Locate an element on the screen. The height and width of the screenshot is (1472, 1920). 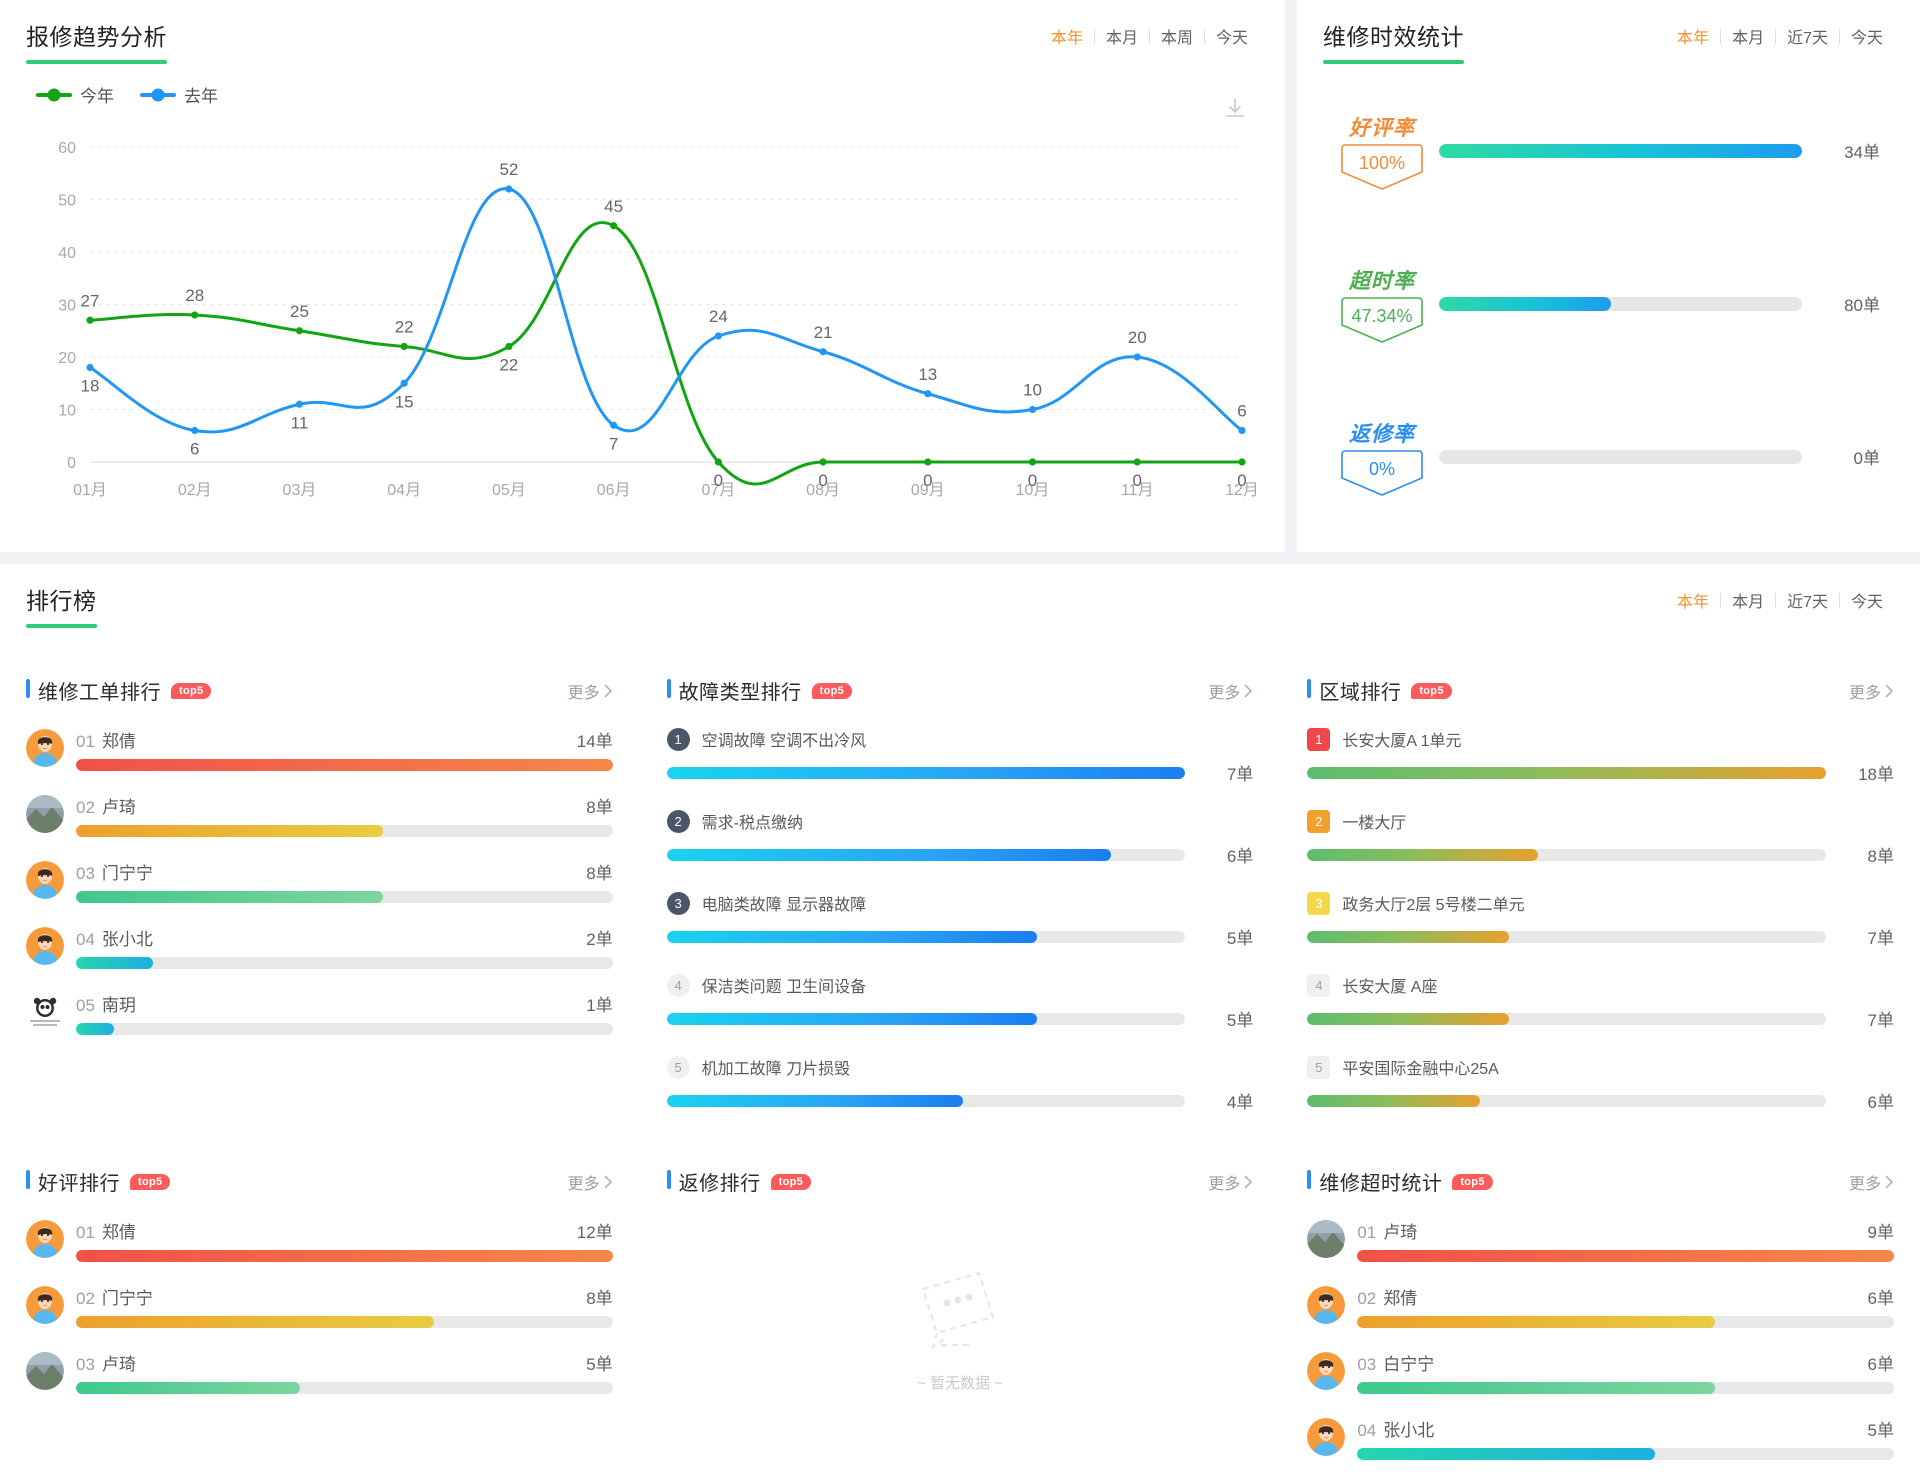
trend-period-tabs: 本年 本月 本周 今天 is located at coordinates (1149, 33).